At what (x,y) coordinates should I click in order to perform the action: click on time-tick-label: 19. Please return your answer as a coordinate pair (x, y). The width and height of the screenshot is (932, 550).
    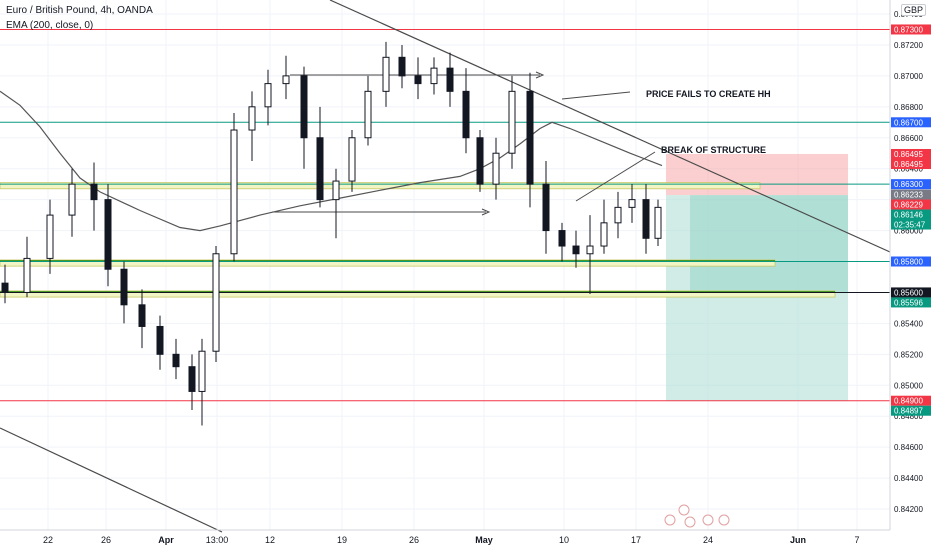
    Looking at the image, I should click on (342, 540).